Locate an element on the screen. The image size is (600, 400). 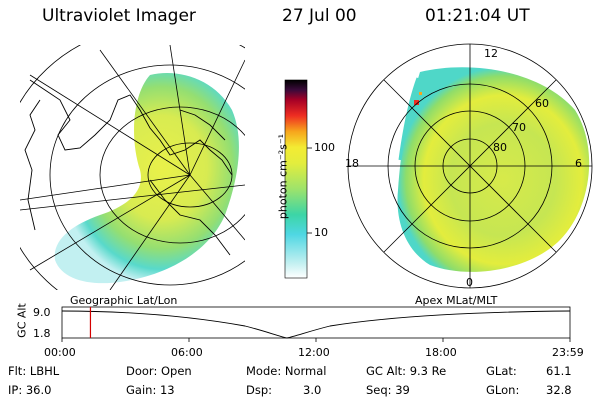
mlt-label-0: 0 is located at coordinates (469, 282).